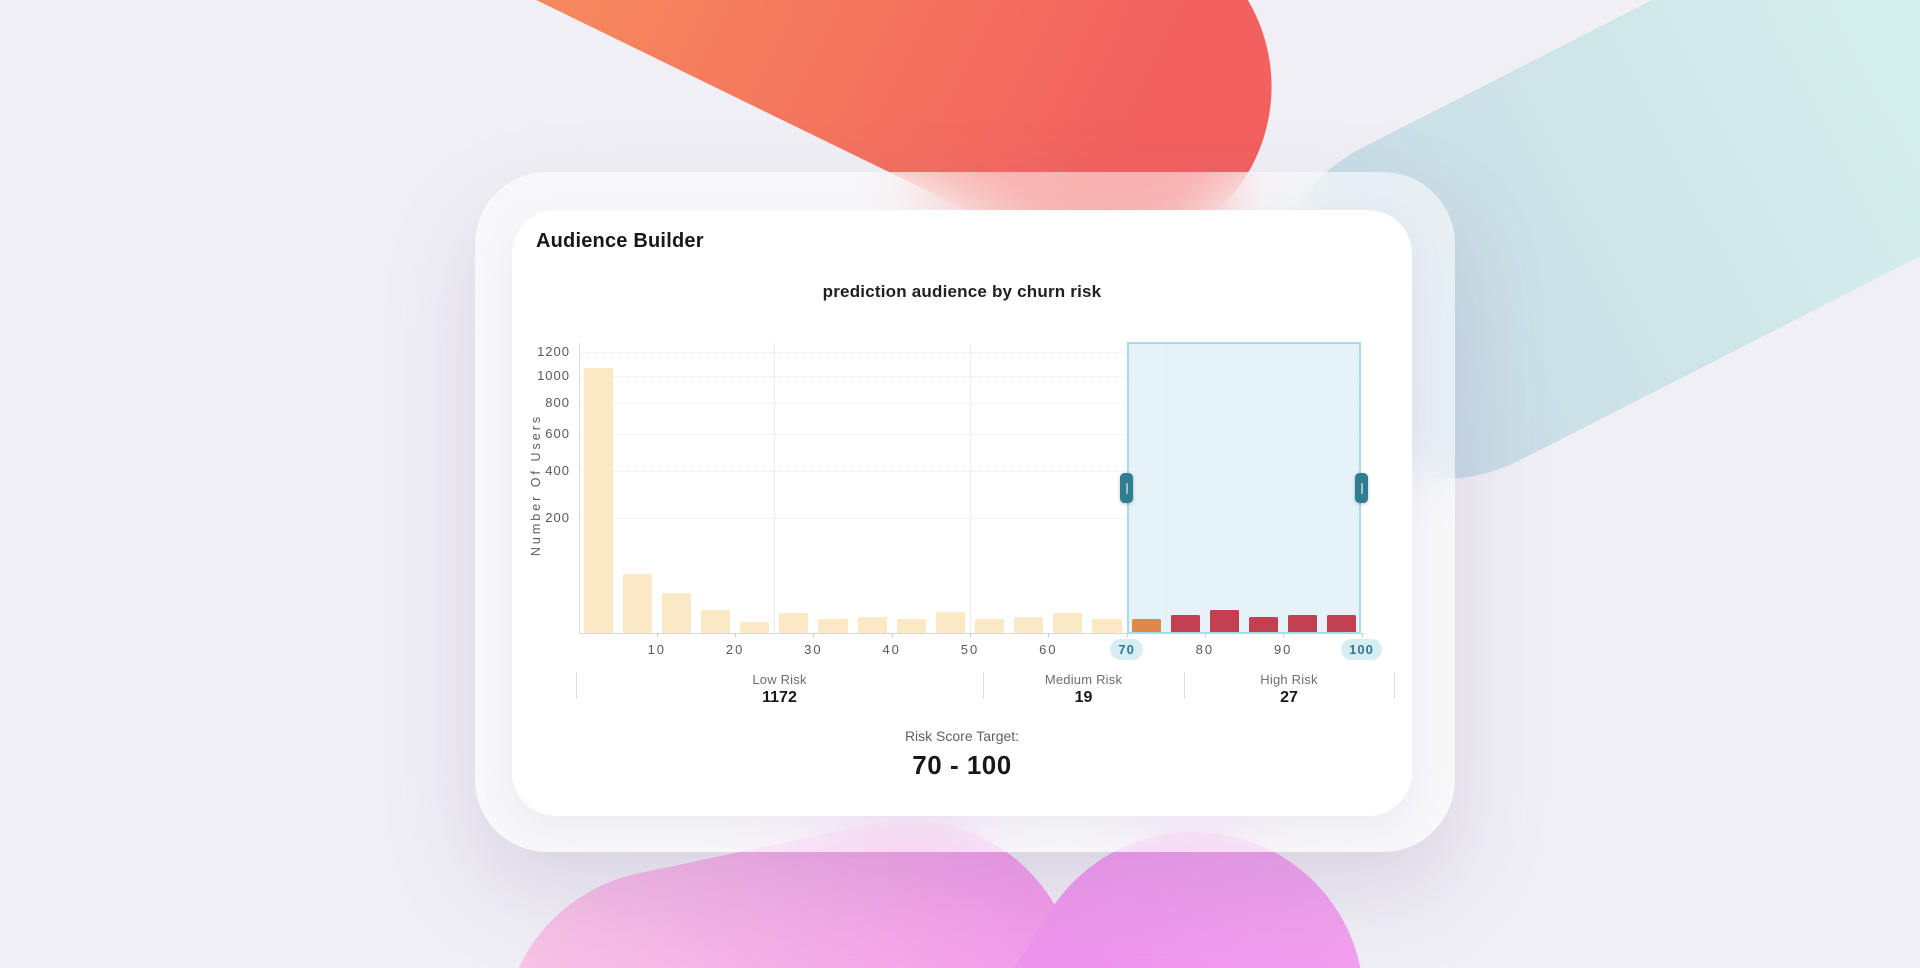  I want to click on slider-handle-max, so click(1361, 488).